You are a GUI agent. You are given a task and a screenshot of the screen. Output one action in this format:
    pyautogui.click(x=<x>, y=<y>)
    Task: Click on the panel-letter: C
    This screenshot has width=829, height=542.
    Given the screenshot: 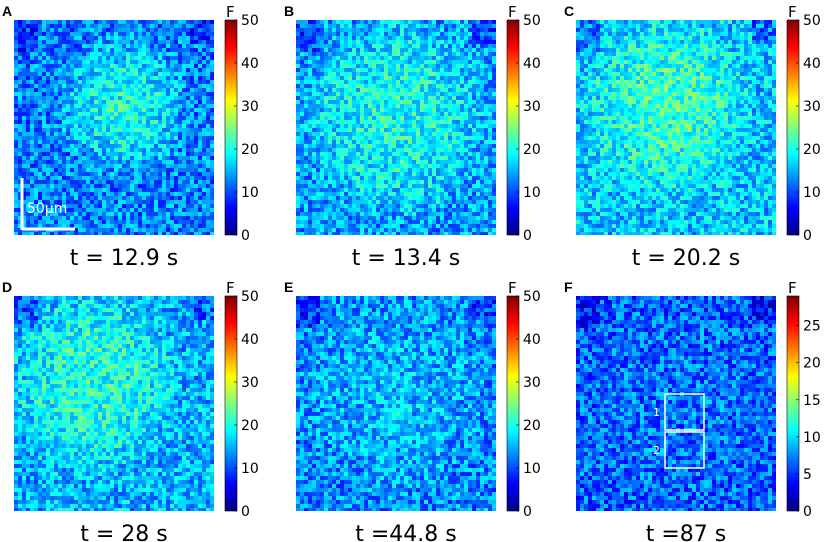 What is the action you would take?
    pyautogui.click(x=569, y=11)
    